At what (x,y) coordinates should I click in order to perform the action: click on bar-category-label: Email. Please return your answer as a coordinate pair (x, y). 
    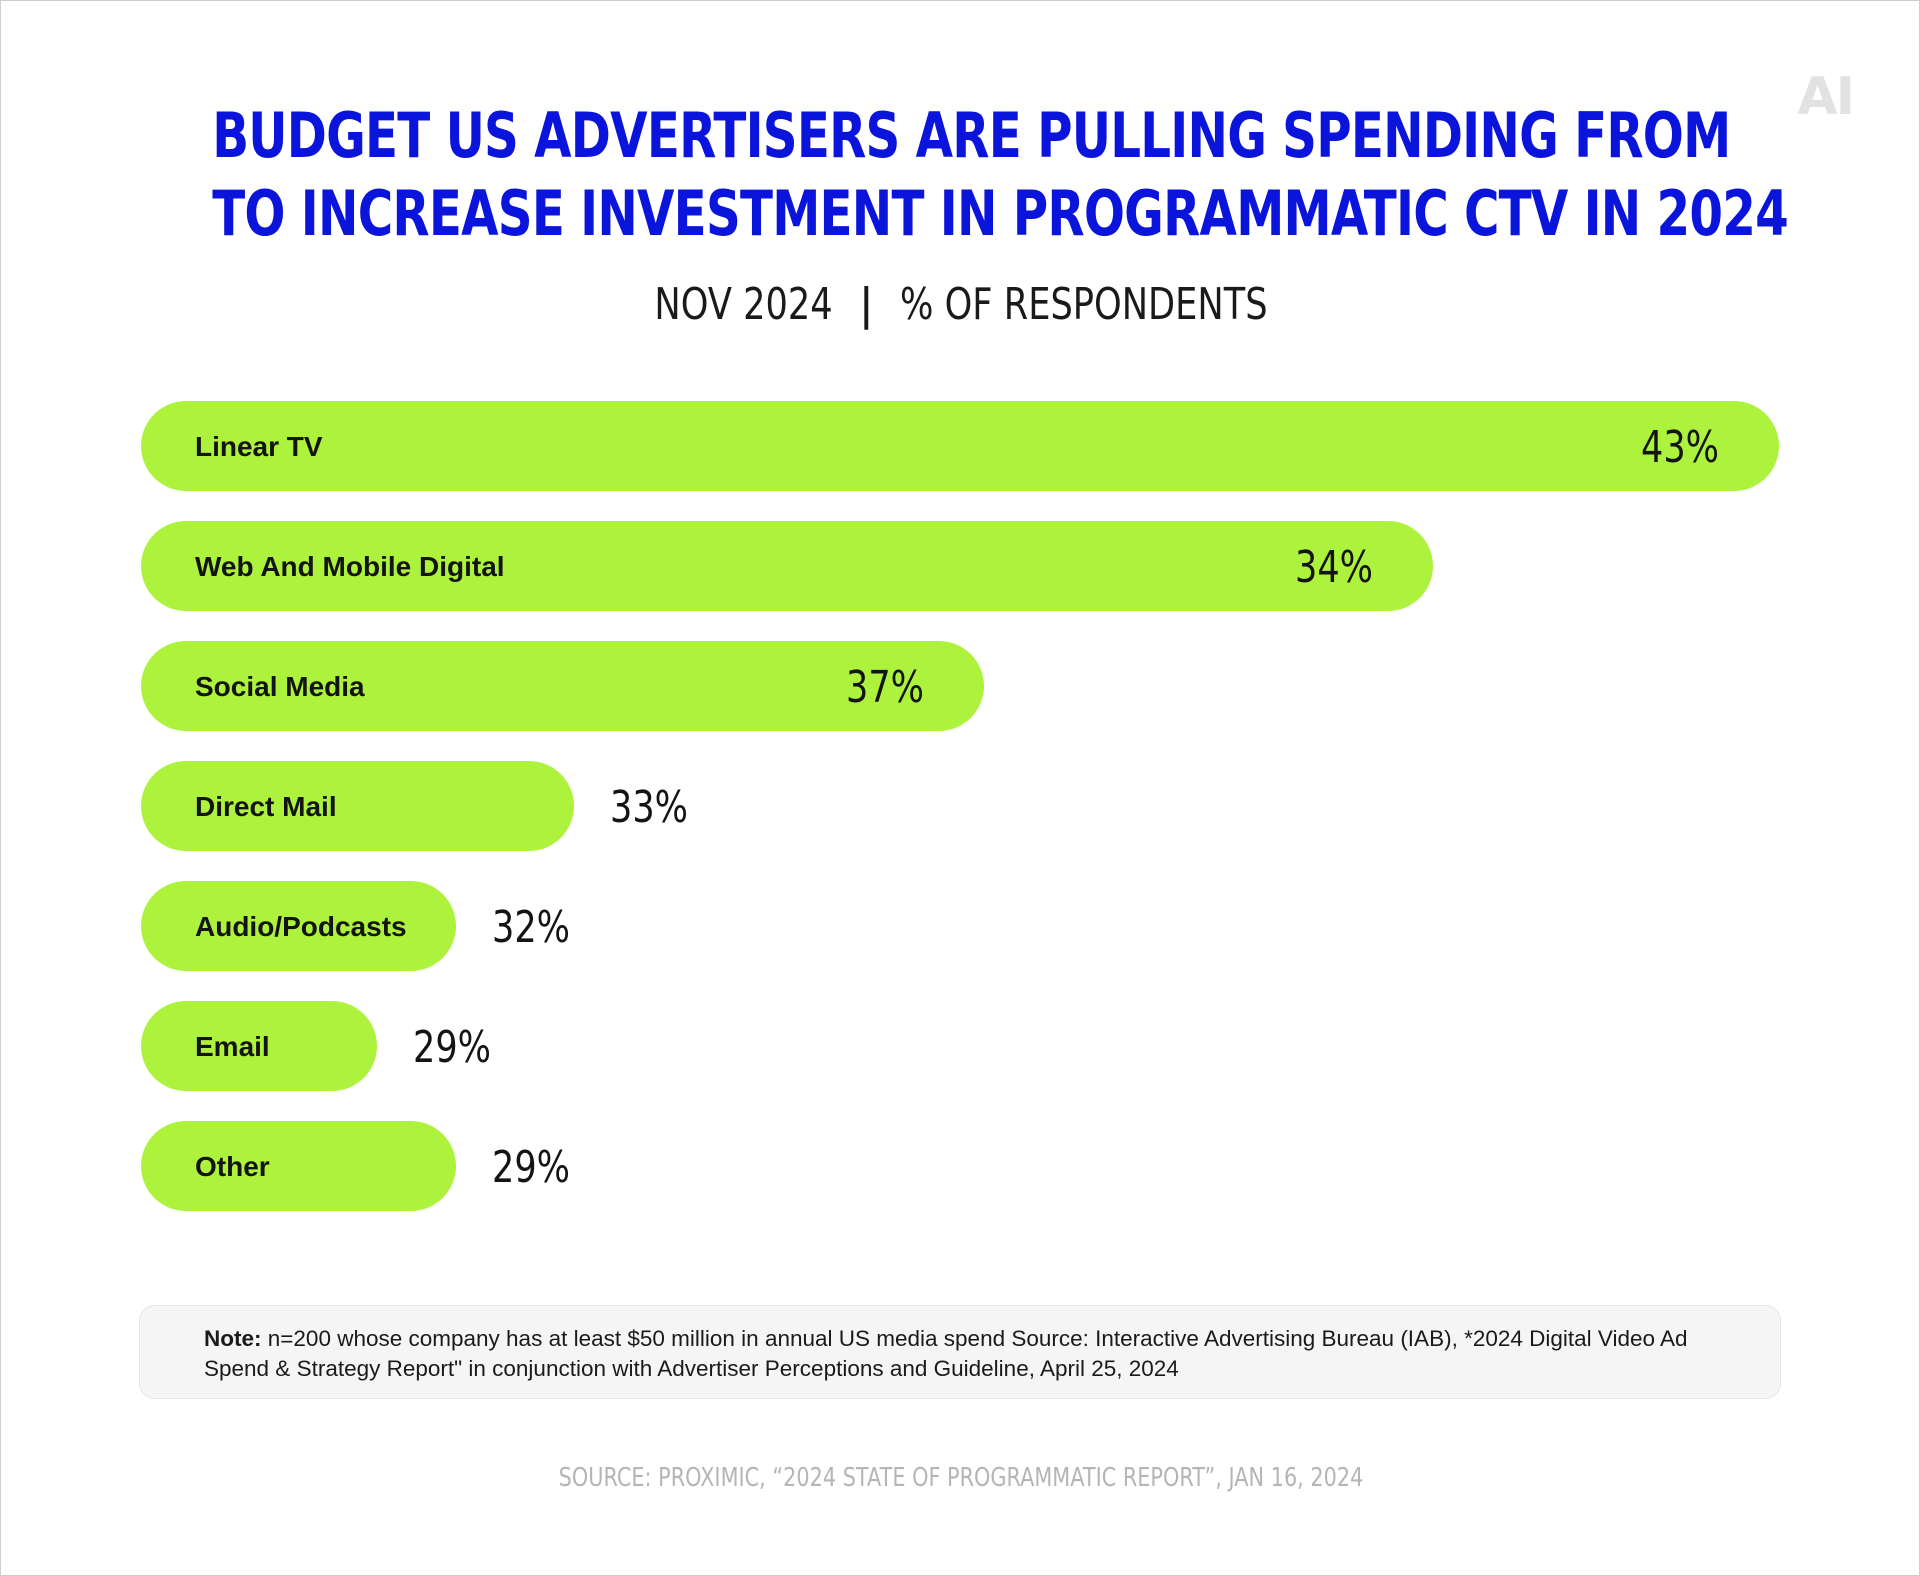
    Looking at the image, I should click on (232, 1046).